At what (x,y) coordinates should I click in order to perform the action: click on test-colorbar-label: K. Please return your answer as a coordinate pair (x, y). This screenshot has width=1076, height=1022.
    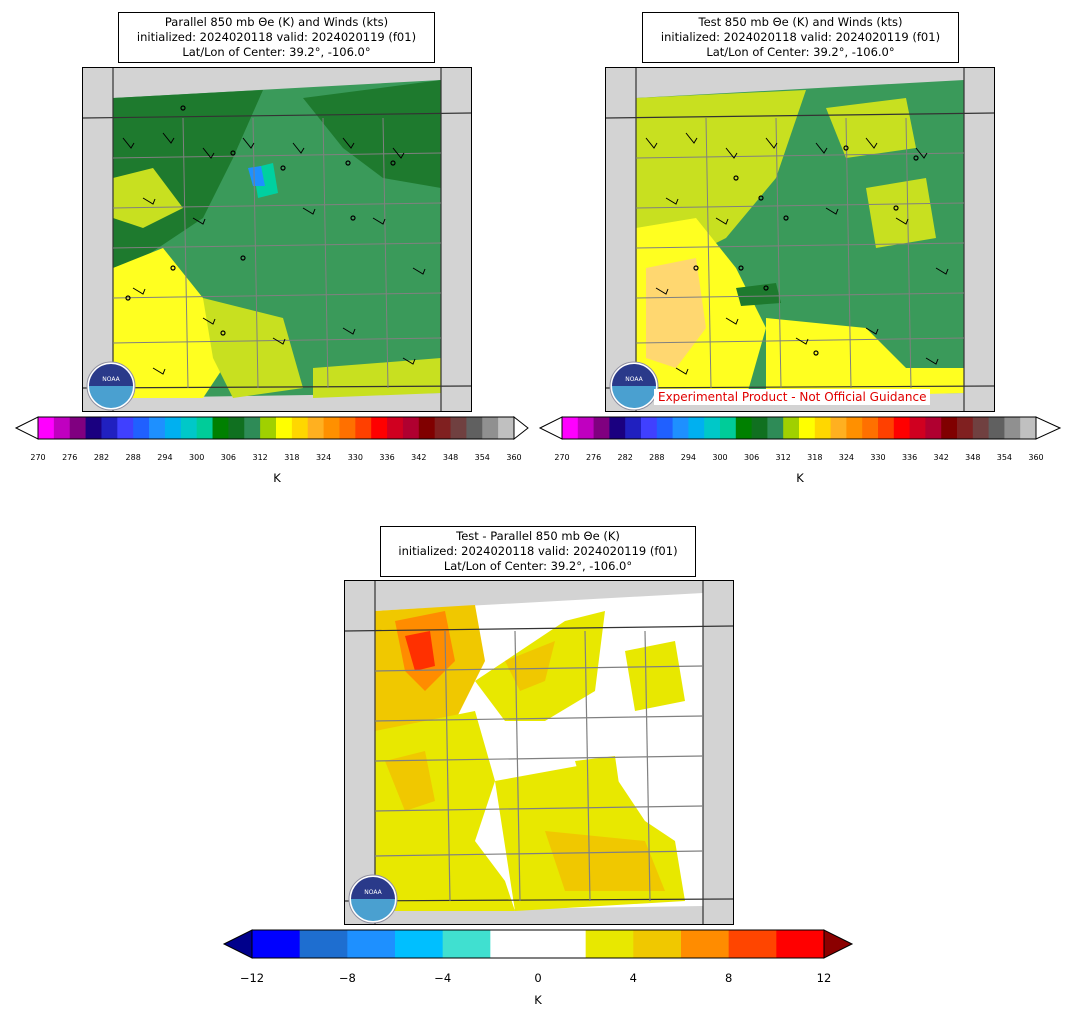
    Looking at the image, I should click on (800, 478).